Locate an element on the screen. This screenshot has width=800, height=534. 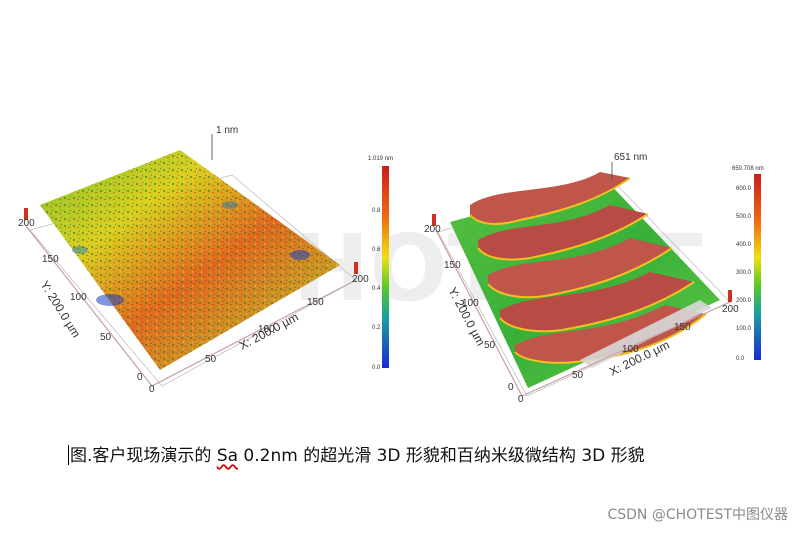
left-colorbar-tick: 0.2 is located at coordinates (376, 328).